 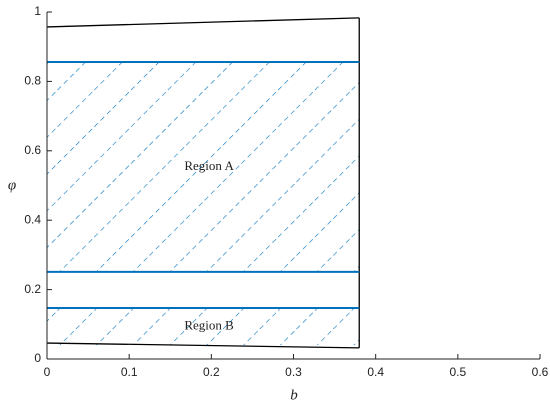 What do you see at coordinates (209, 325) in the screenshot?
I see `region-label: Region B` at bounding box center [209, 325].